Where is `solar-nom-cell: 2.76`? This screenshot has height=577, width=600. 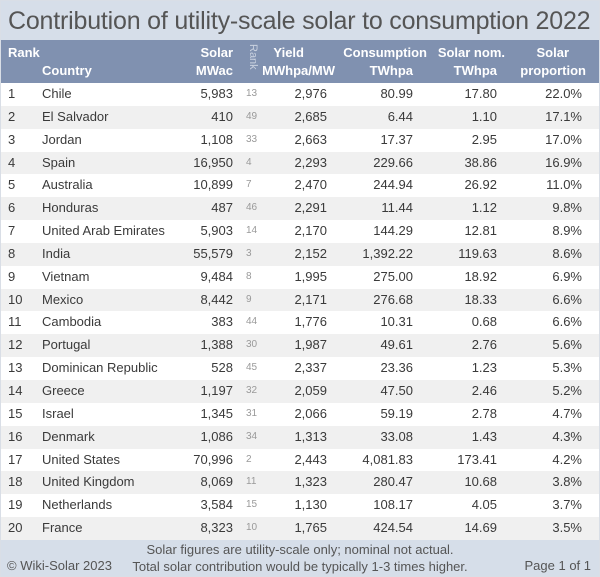 solar-nom-cell: 2.76 is located at coordinates (484, 345).